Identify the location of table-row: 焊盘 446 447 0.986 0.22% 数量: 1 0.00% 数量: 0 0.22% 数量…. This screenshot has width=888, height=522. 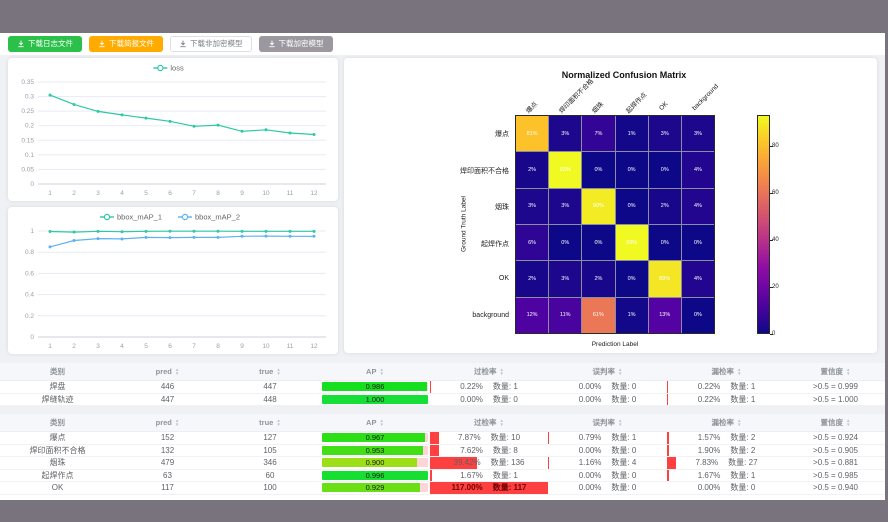
(442, 387).